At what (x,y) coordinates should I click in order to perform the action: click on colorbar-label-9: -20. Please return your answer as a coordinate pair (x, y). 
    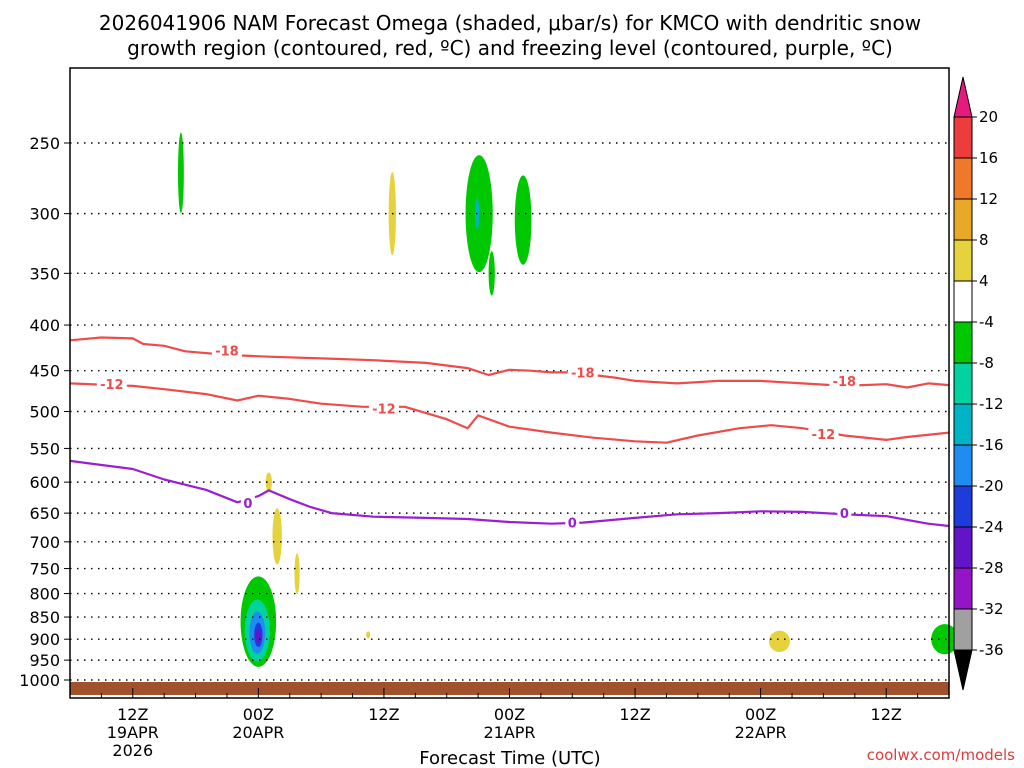
    Looking at the image, I should click on (991, 486).